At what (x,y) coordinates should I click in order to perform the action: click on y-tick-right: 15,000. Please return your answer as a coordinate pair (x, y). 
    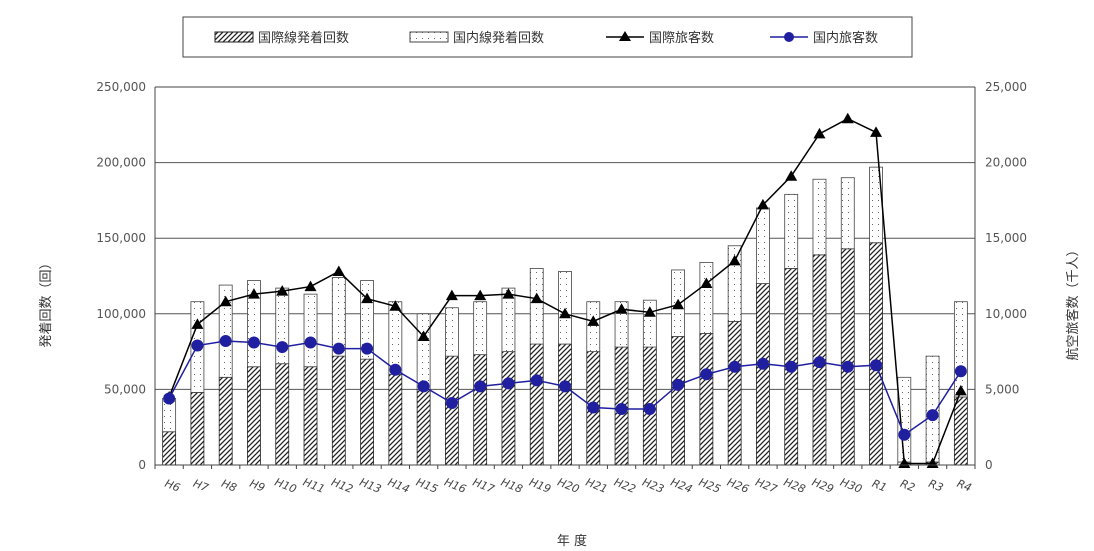
    Looking at the image, I should click on (1006, 238).